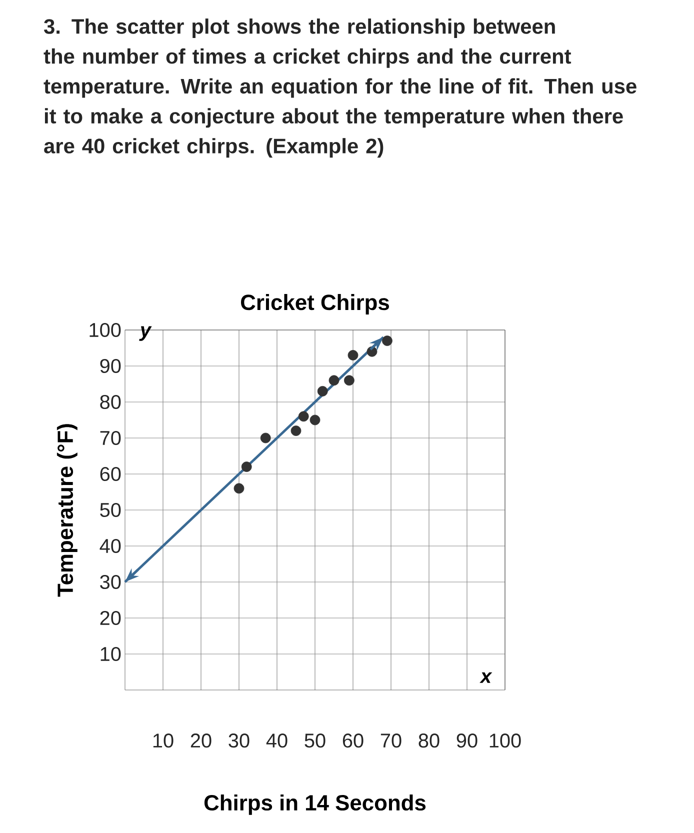  Describe the element at coordinates (110, 654) in the screenshot. I see `y-tick-label: 10` at that location.